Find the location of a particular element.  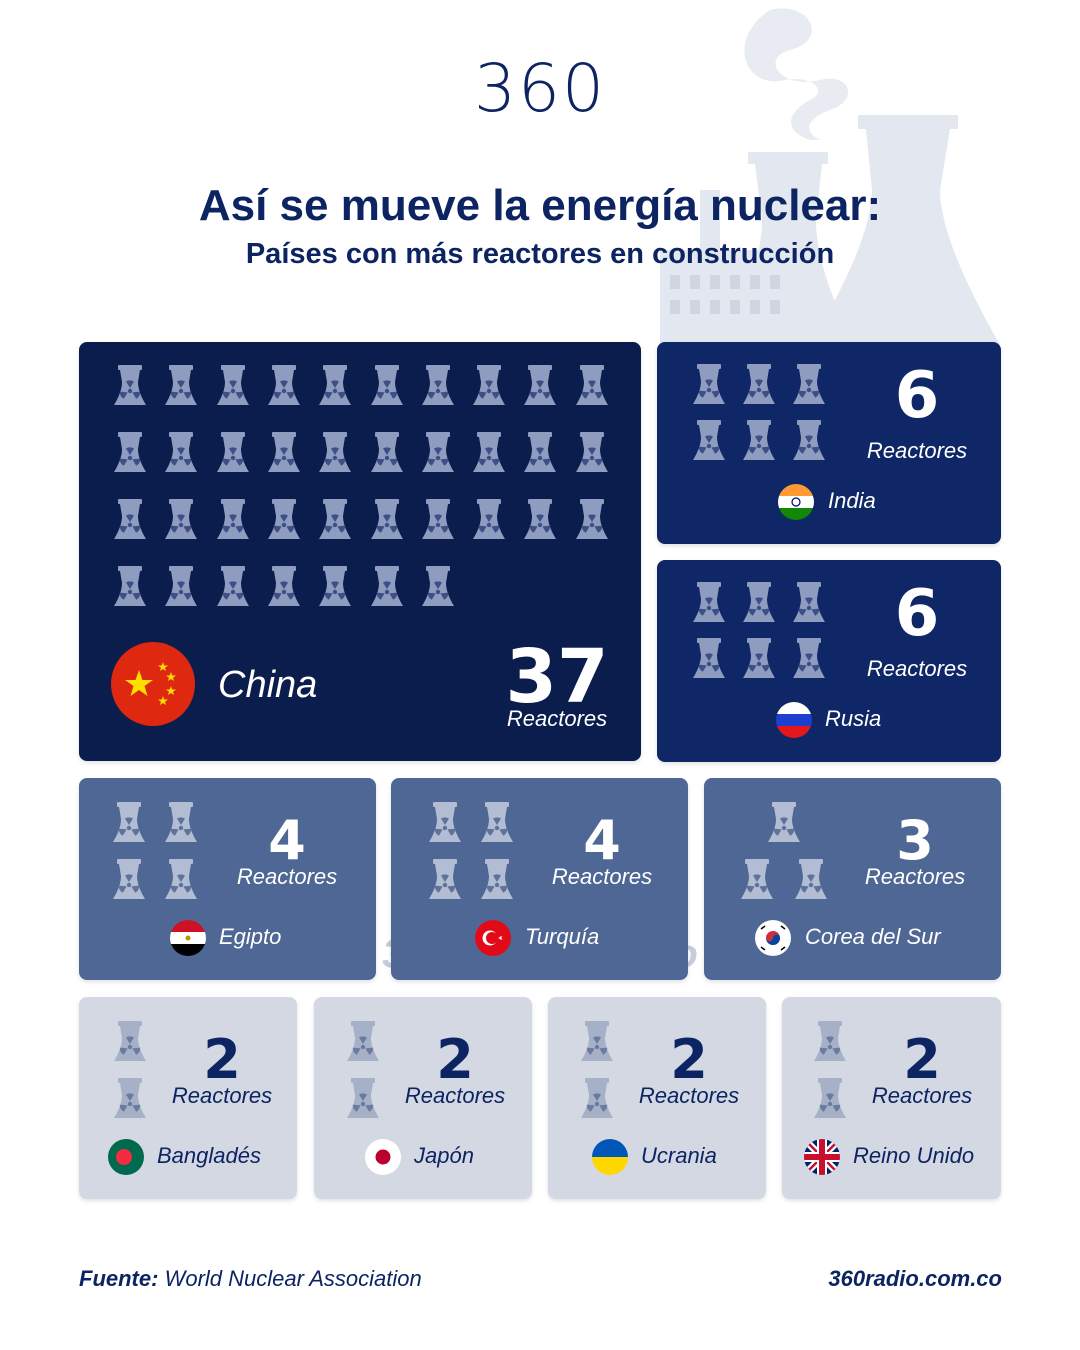

country-name: Turquía is located at coordinates (562, 936).